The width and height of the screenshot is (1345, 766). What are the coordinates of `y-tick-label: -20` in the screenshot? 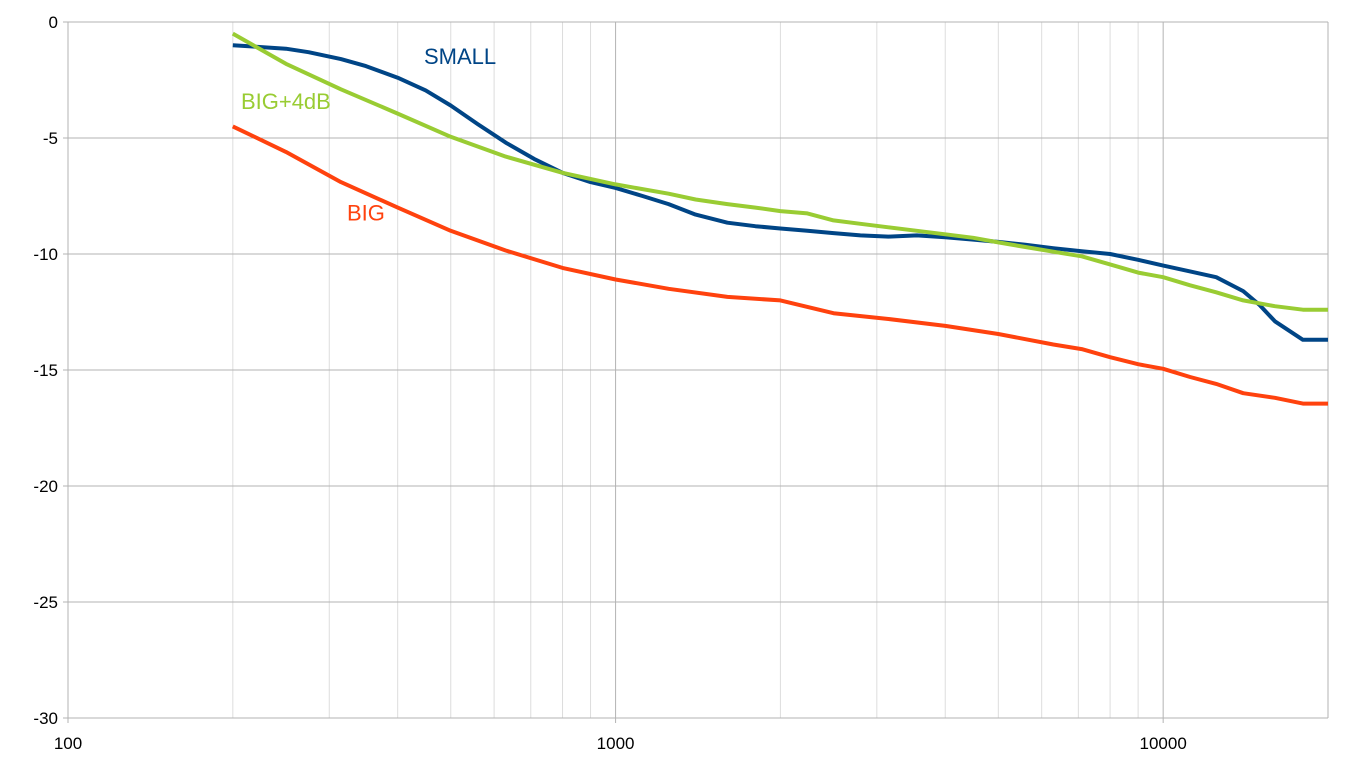 It's located at (45, 486).